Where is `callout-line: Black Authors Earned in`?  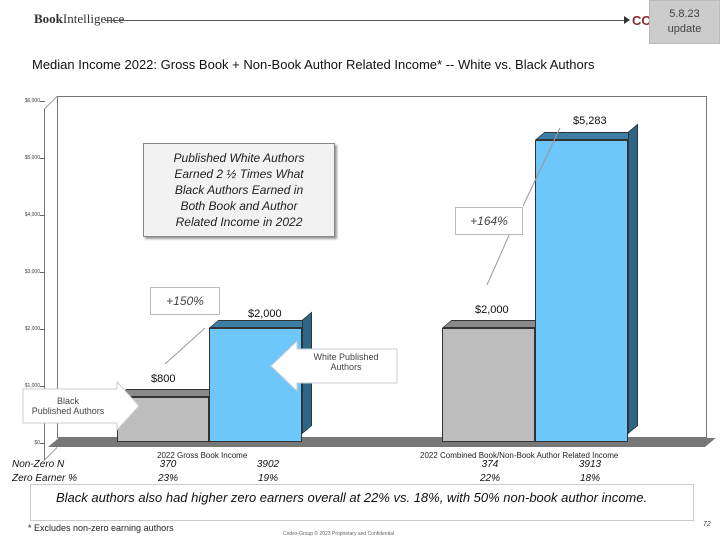 callout-line: Black Authors Earned in is located at coordinates (239, 190).